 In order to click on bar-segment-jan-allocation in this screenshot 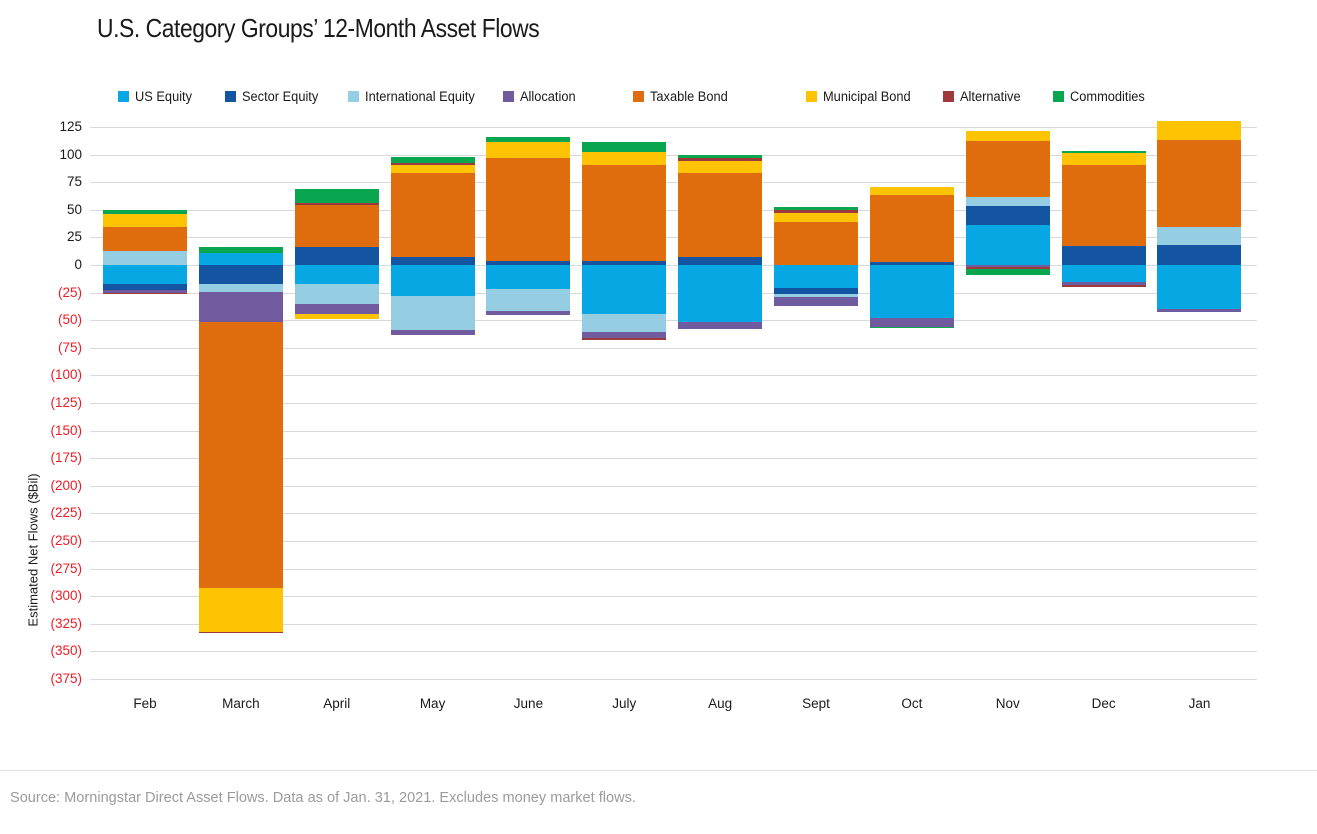, I will do `click(1199, 311)`.